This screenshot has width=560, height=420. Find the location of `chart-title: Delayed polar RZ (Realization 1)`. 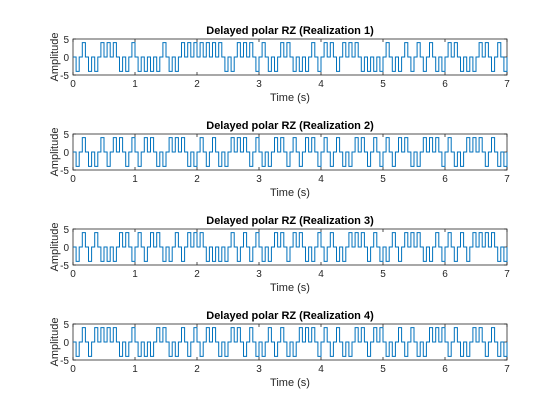

chart-title: Delayed polar RZ (Realization 1) is located at coordinates (290, 31).